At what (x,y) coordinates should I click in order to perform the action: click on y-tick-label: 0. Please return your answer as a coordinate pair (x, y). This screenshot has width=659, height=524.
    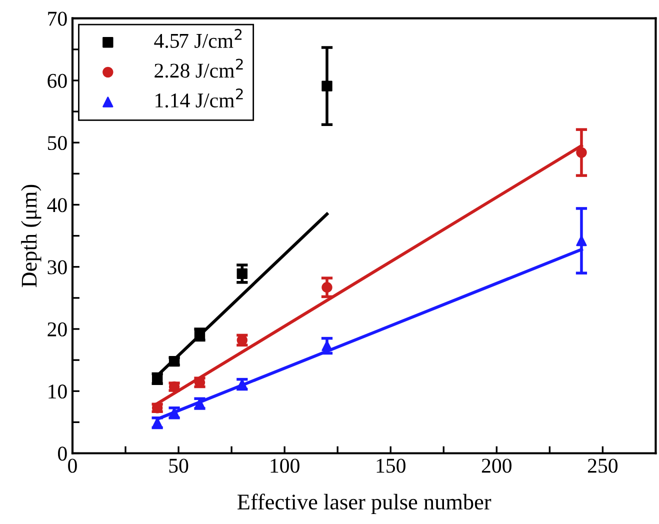
    Looking at the image, I should click on (62, 453).